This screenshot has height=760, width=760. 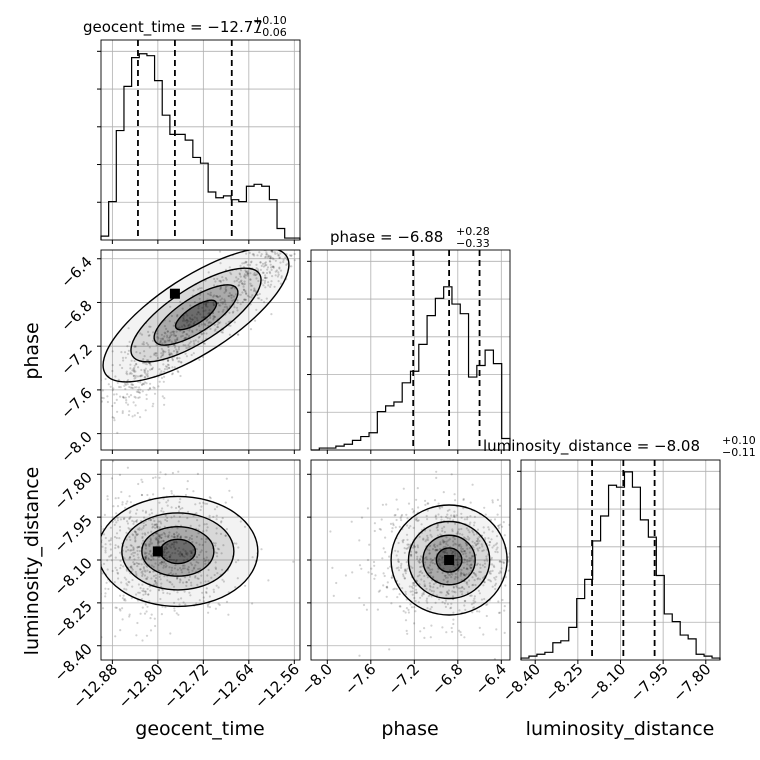 What do you see at coordinates (277, 686) in the screenshot?
I see `xtick-label: −12.56` at bounding box center [277, 686].